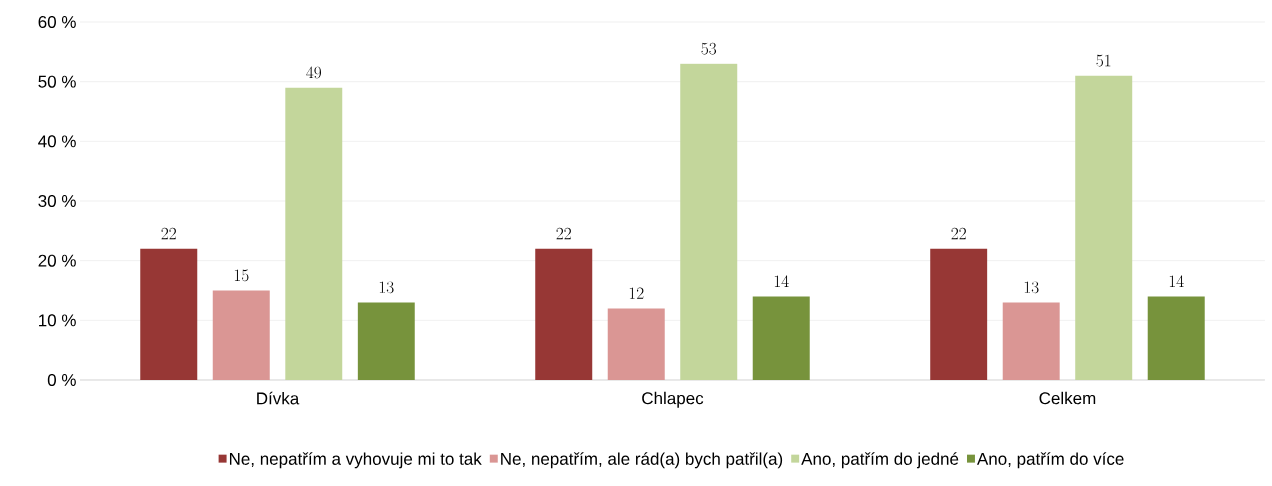 The height and width of the screenshot is (486, 1272). I want to click on legend-label: Ano, patřím do jedné, so click(880, 460).